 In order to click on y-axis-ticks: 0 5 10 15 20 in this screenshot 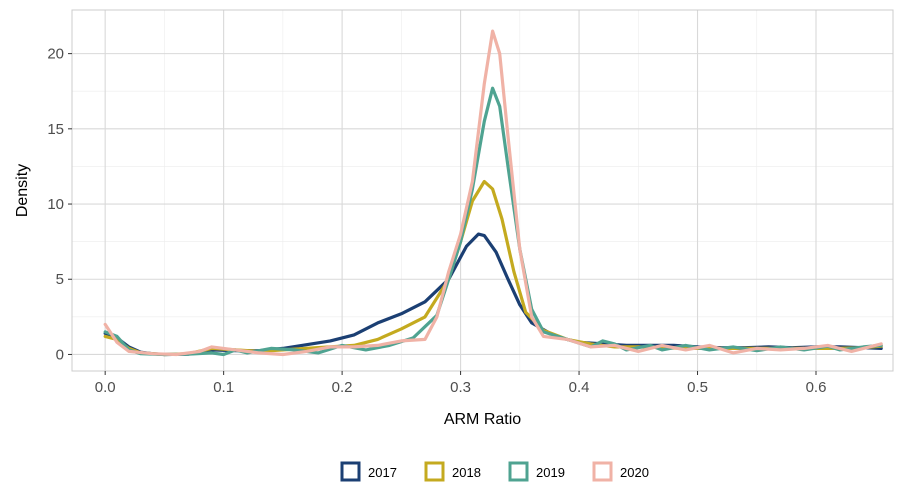, I will do `click(59, 204)`.